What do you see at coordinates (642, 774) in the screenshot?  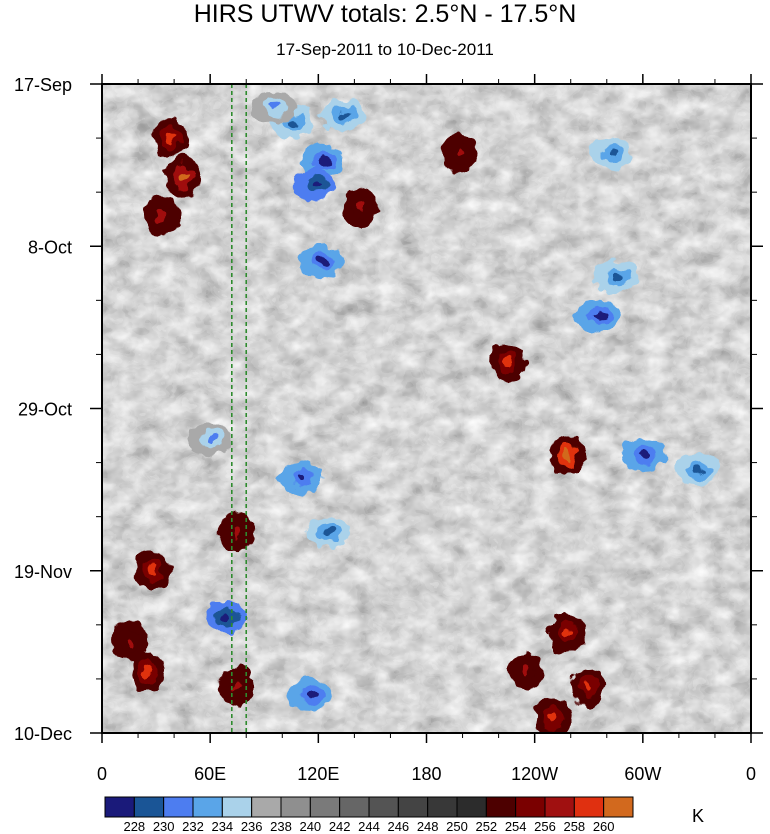 I see `x-tick-label: 60W` at bounding box center [642, 774].